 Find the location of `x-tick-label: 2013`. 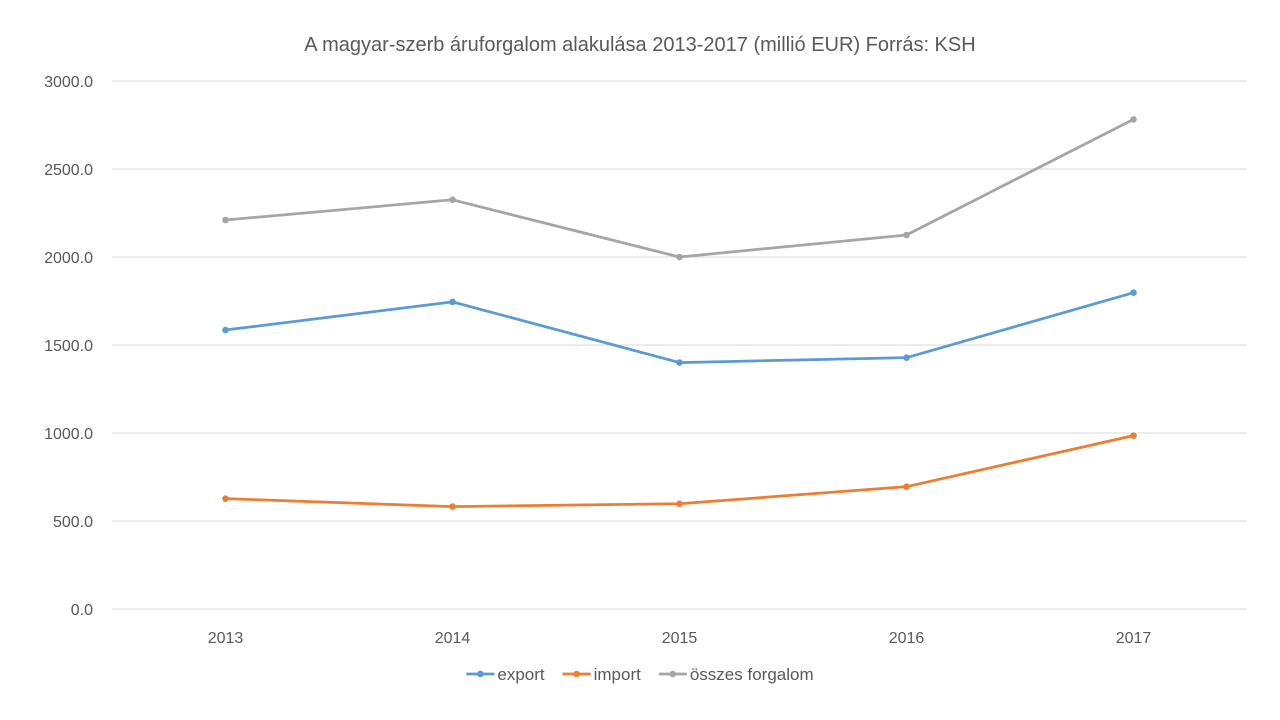

x-tick-label: 2013 is located at coordinates (226, 638).